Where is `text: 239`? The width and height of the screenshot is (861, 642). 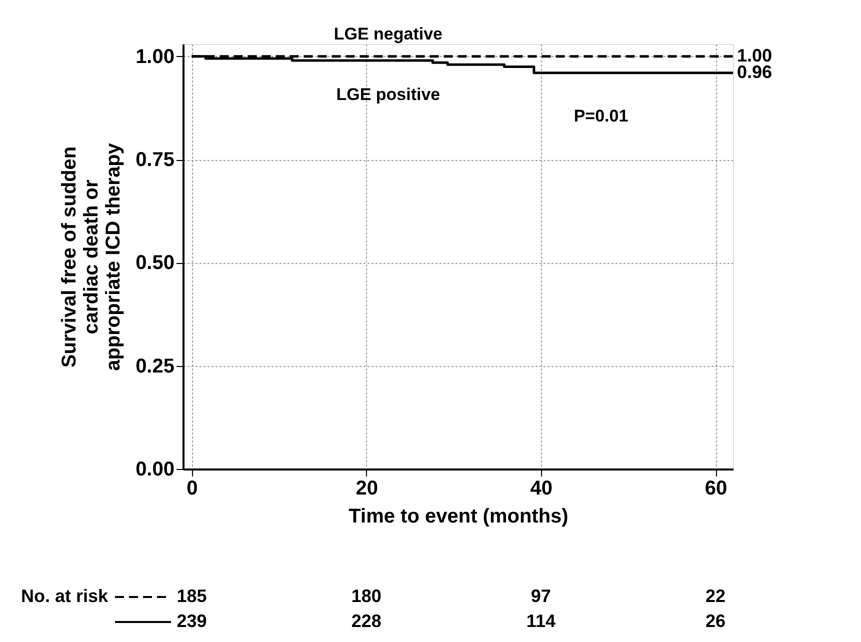 text: 239 is located at coordinates (191, 621).